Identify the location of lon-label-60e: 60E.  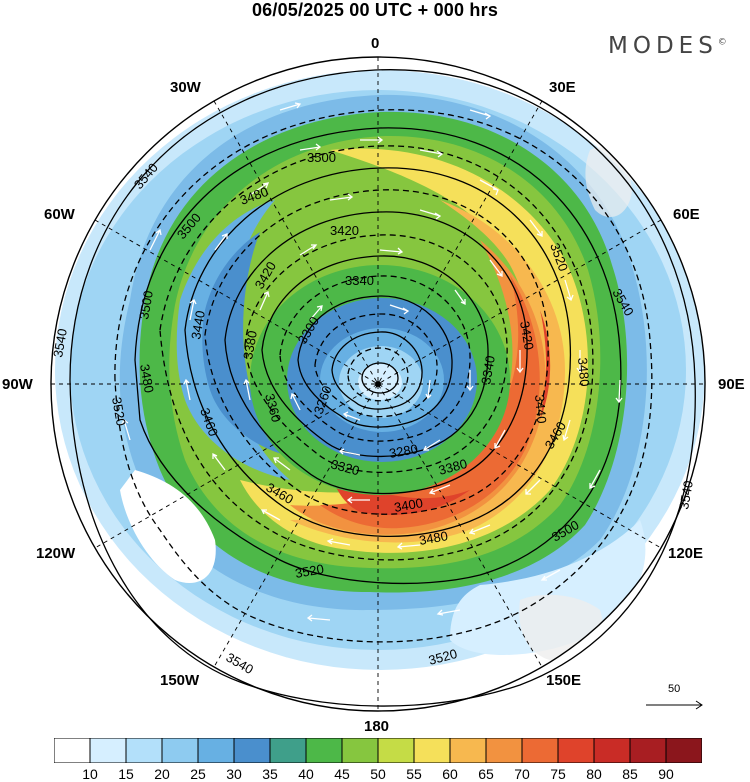
(686, 214).